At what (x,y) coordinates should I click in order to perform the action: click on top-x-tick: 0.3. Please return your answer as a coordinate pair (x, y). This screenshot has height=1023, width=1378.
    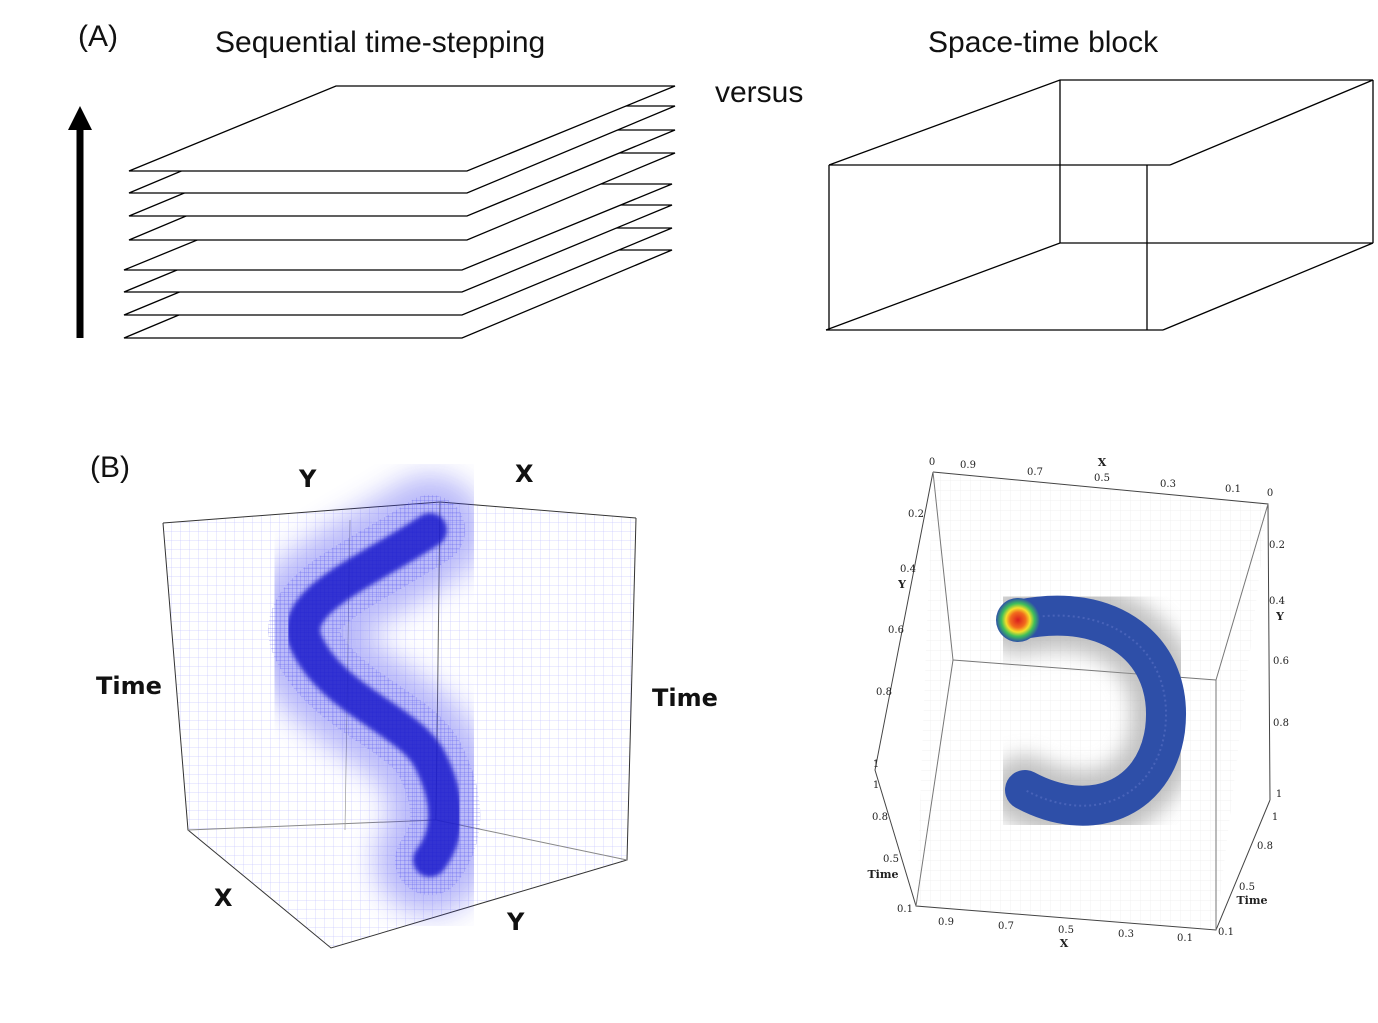
    Looking at the image, I should click on (1168, 484).